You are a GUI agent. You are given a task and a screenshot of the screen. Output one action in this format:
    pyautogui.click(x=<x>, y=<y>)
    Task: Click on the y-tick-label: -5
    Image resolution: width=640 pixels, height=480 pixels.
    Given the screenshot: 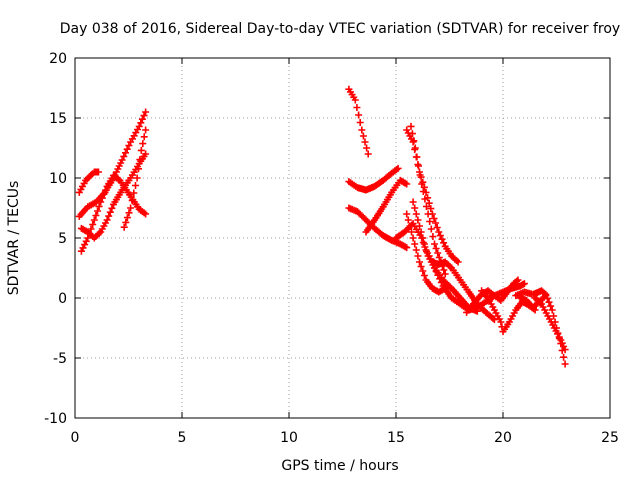 What is the action you would take?
    pyautogui.click(x=60, y=359)
    